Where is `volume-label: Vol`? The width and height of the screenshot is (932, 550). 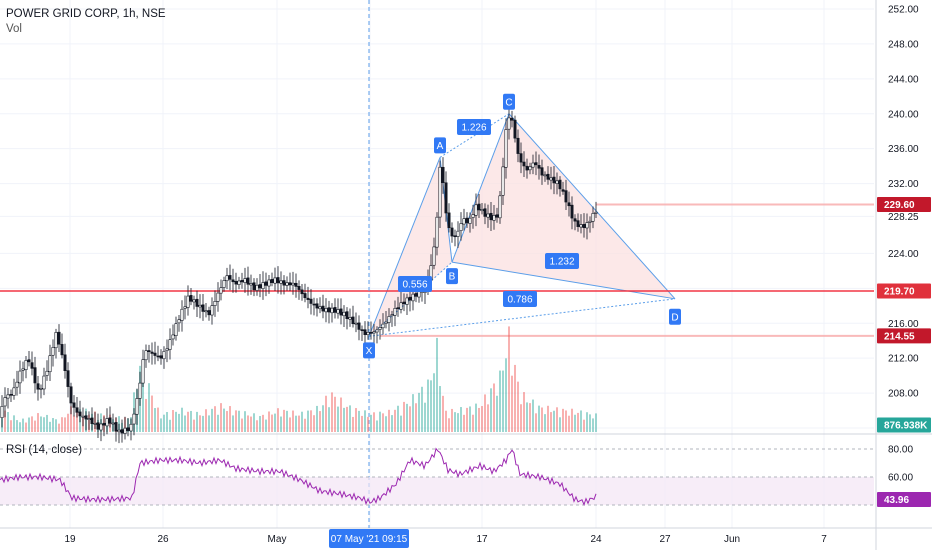
volume-label: Vol is located at coordinates (14, 29).